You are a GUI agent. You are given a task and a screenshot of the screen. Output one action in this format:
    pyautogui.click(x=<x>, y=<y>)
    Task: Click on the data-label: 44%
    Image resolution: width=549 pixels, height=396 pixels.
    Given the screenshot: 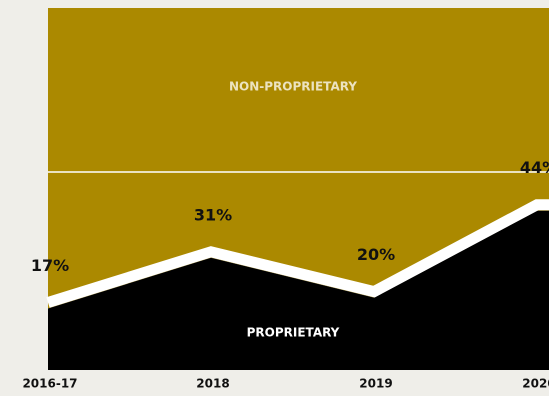 What is the action you would take?
    pyautogui.click(x=534, y=167)
    